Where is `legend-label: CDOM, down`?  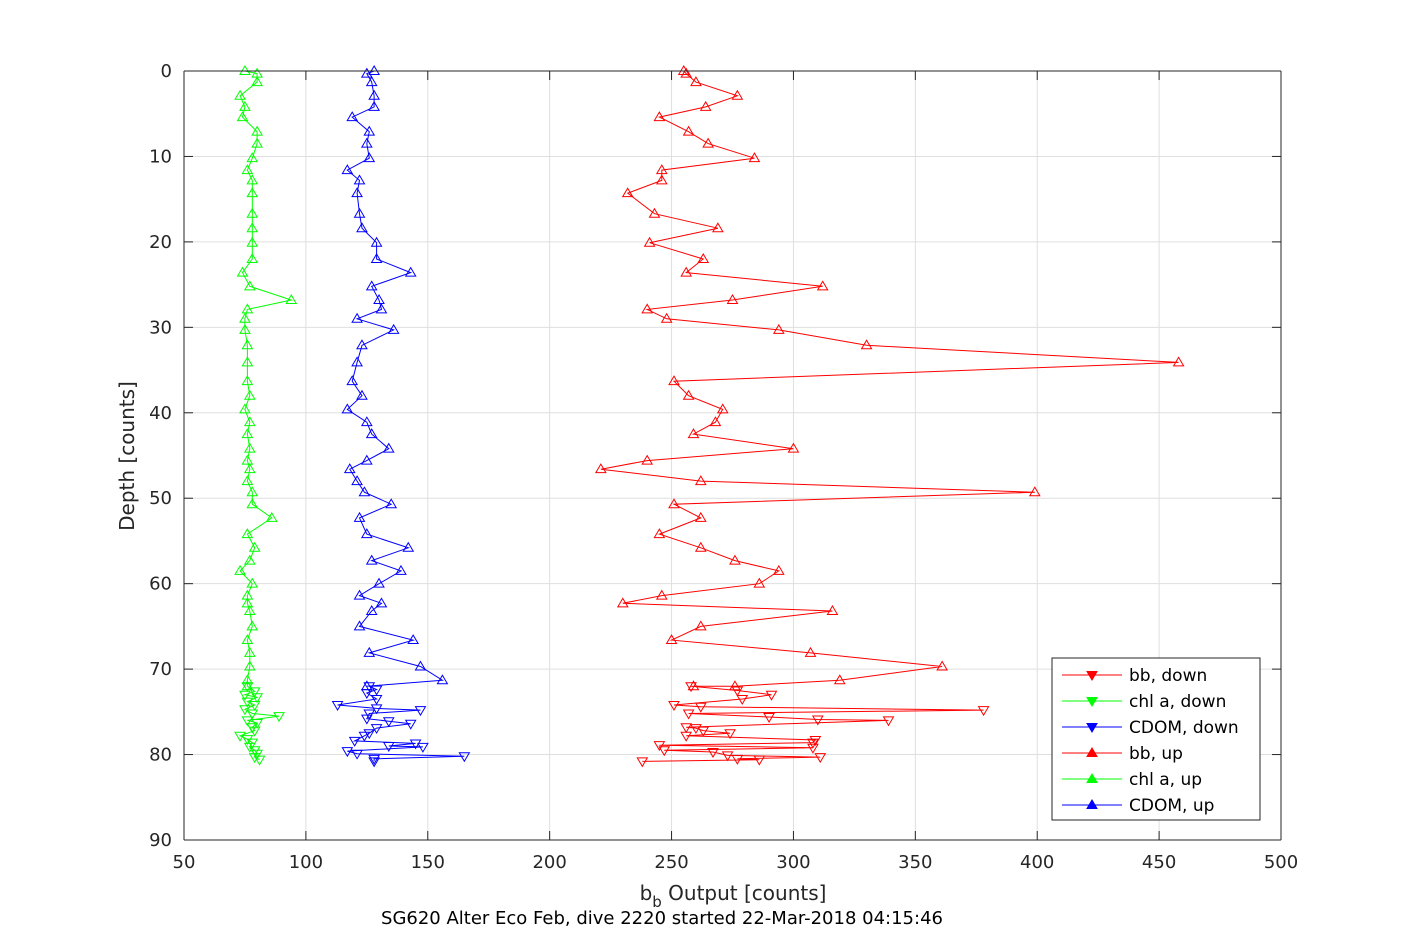 legend-label: CDOM, down is located at coordinates (1184, 728).